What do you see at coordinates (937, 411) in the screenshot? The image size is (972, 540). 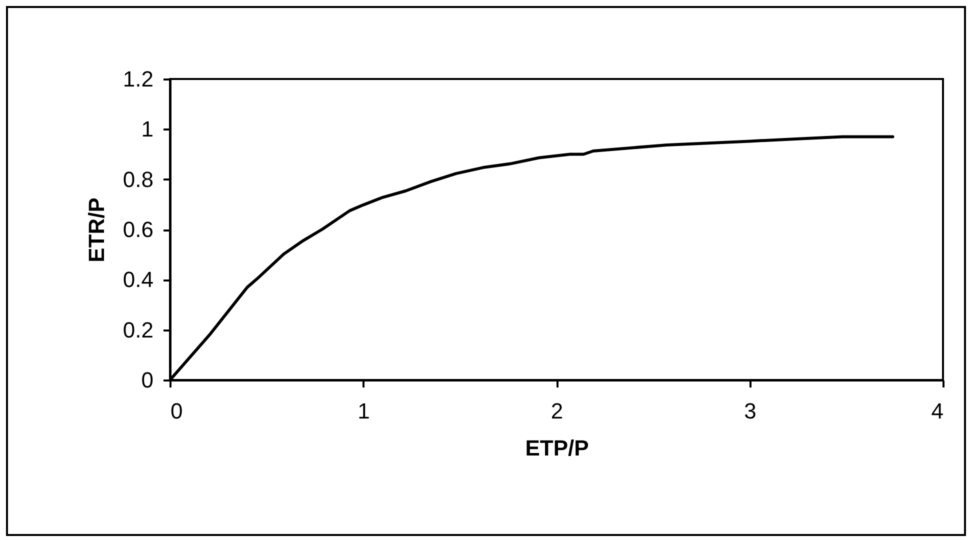 I see `x-tick-label: 4` at bounding box center [937, 411].